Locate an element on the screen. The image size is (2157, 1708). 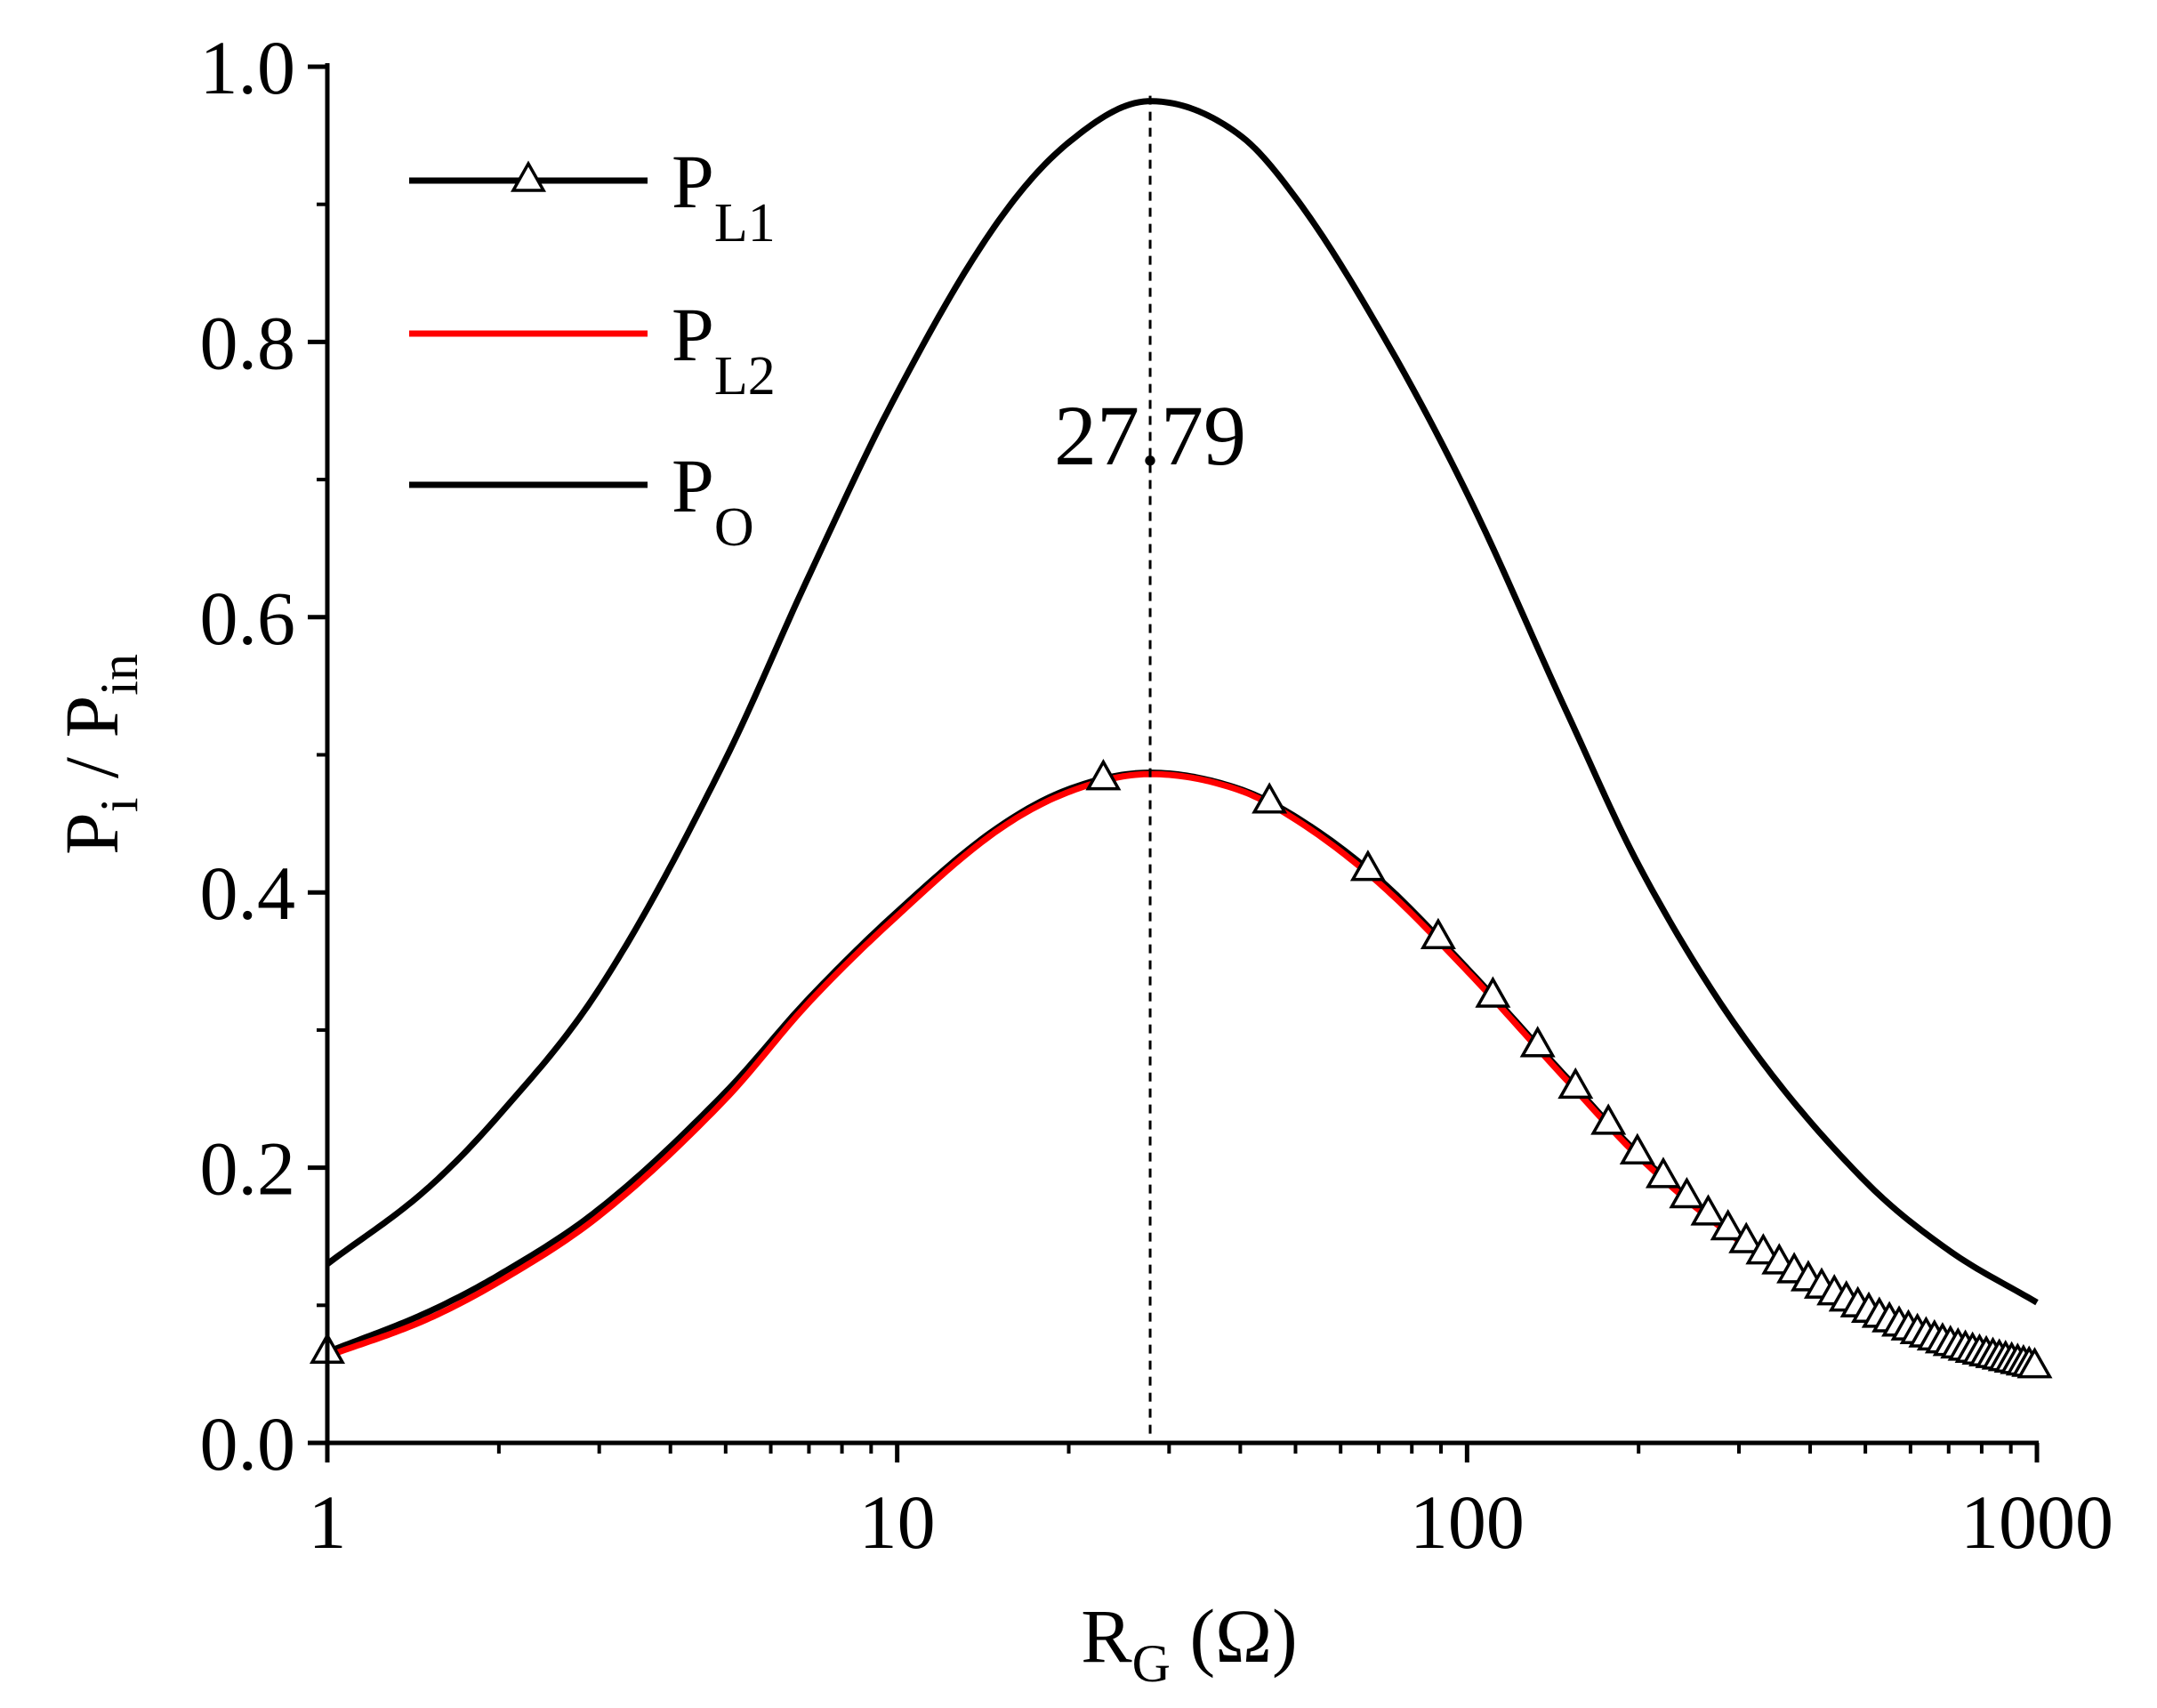
y-tick-label-1: 0.2 is located at coordinates (248, 1169).